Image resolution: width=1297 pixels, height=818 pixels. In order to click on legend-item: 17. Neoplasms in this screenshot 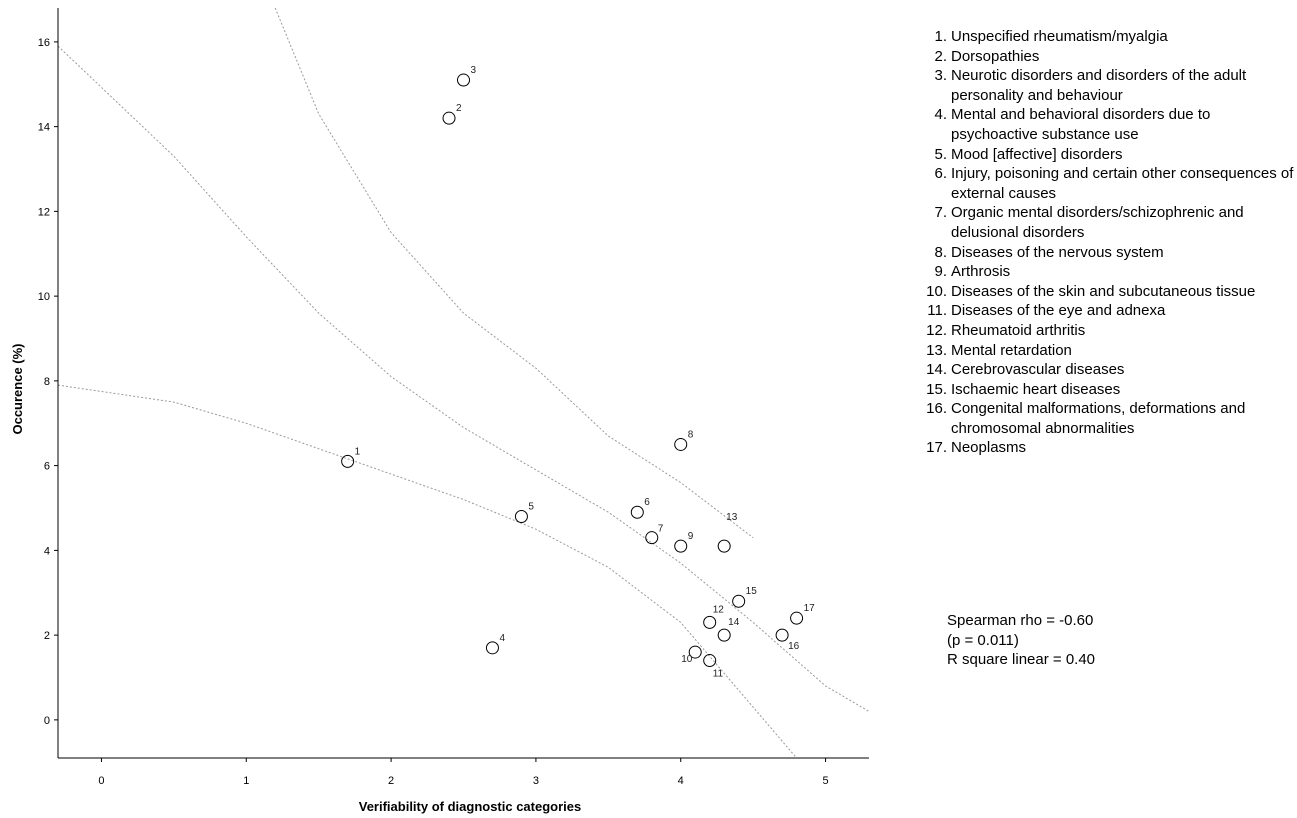, I will do `click(1105, 448)`.